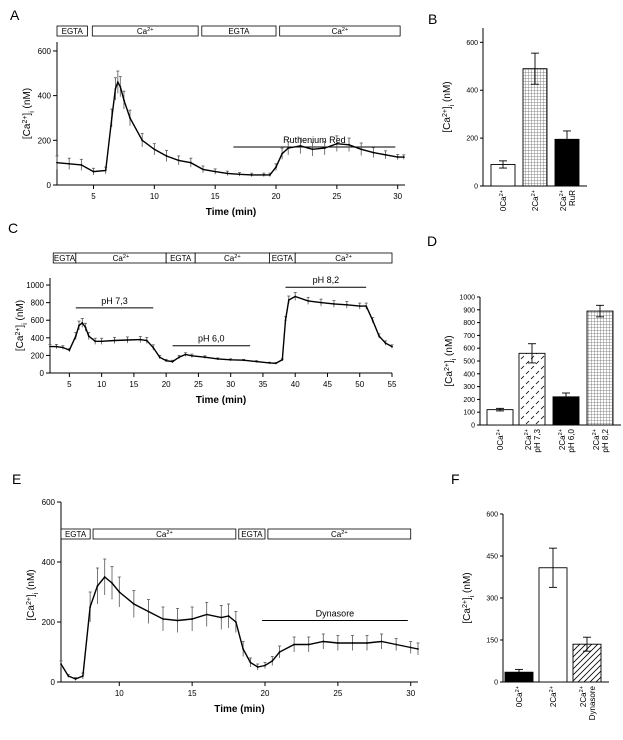 Image resolution: width=623 pixels, height=740 pixels. Describe the element at coordinates (22, 325) in the screenshot. I see `y-axis-label: [Ca2+]i (nM)` at that location.